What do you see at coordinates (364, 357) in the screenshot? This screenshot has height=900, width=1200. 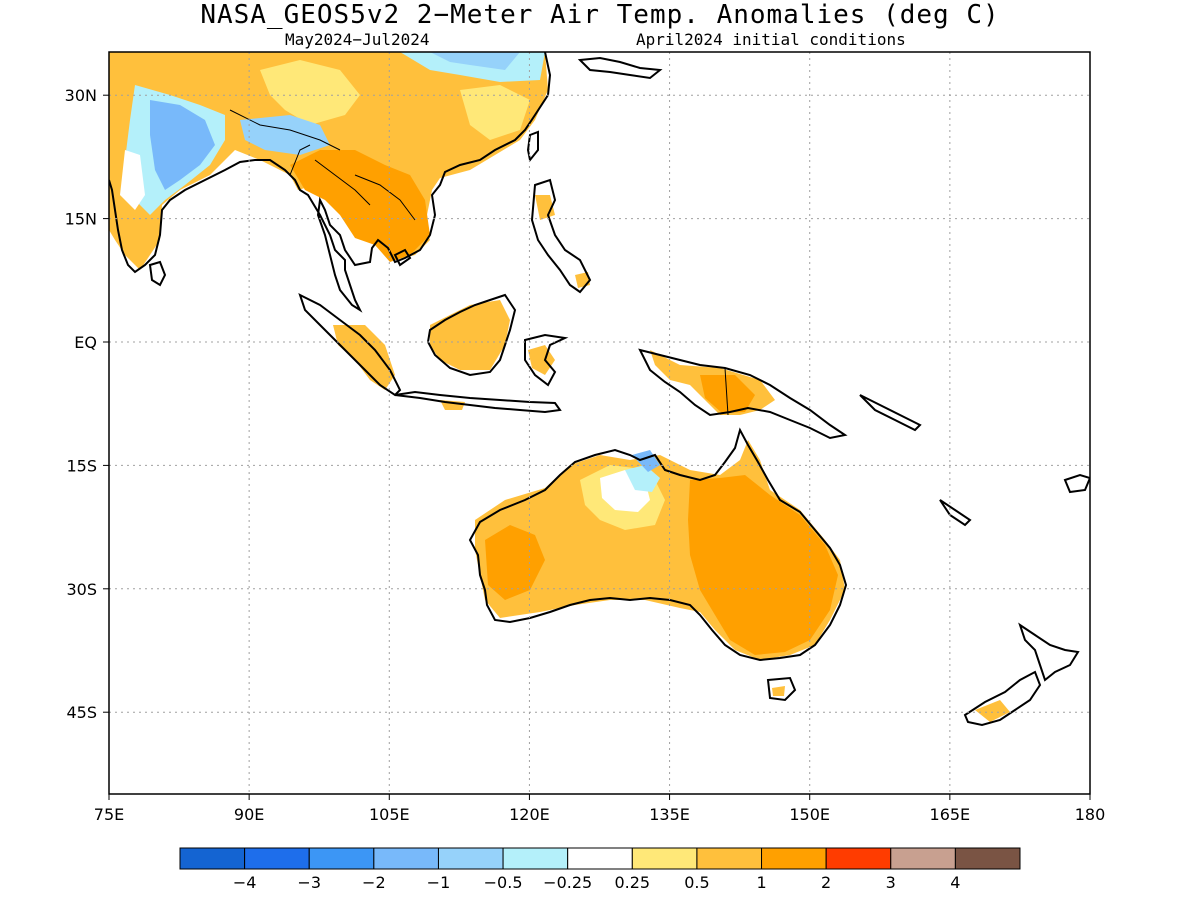 I see `anomaly-region-sumatra` at bounding box center [364, 357].